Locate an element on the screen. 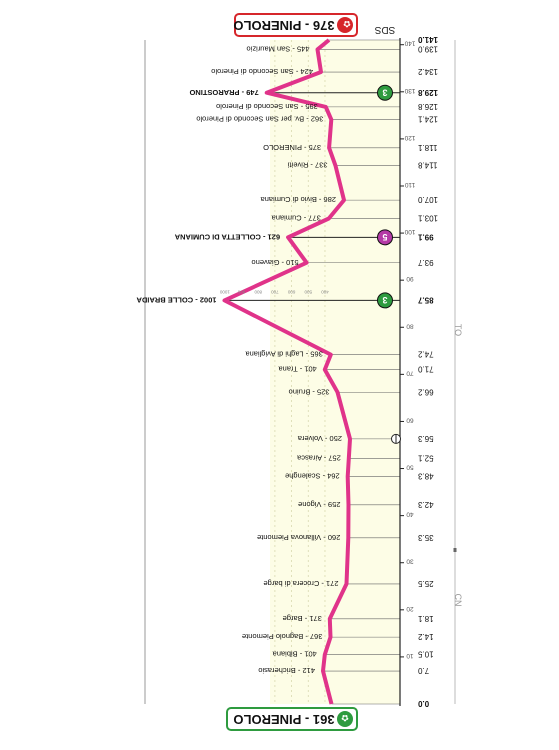  km-tick-label: 60 is located at coordinates (410, 419).